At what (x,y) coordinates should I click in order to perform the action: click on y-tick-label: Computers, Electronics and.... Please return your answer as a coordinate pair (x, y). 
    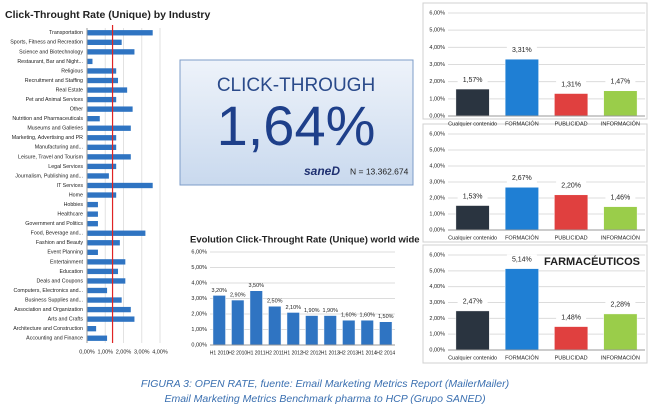
    Looking at the image, I should click on (48, 291).